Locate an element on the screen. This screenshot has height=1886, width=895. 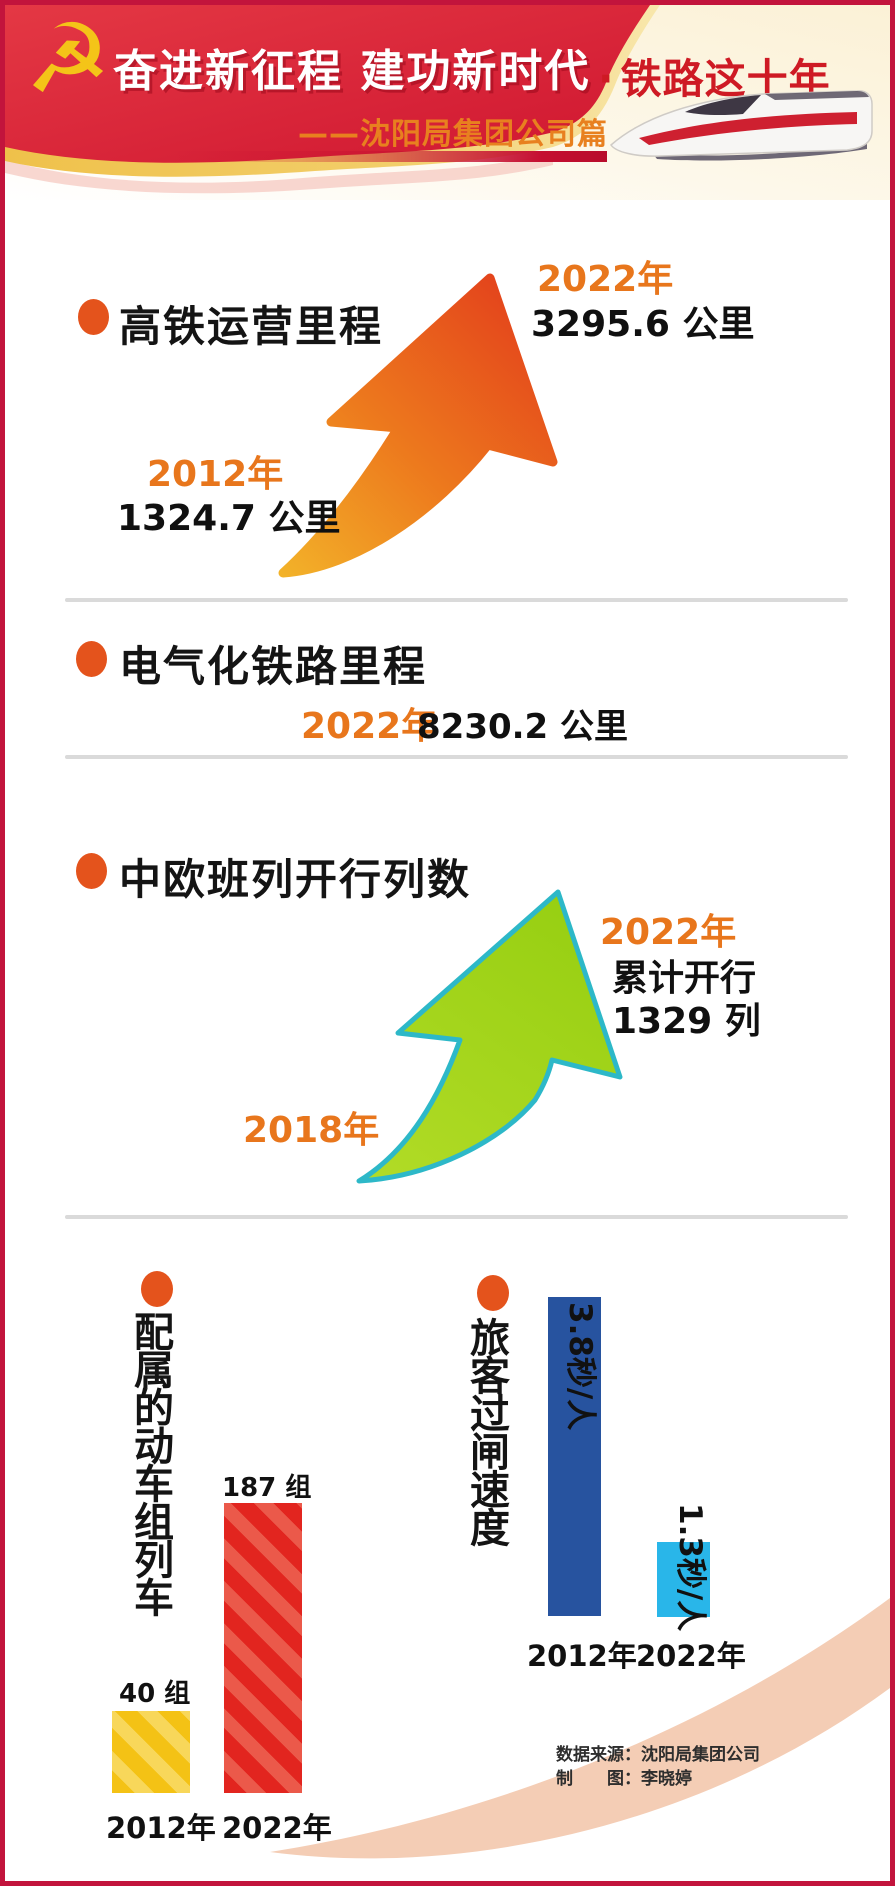
section-title-gate: 旅客过闸速度 is located at coordinates (486, 1431).